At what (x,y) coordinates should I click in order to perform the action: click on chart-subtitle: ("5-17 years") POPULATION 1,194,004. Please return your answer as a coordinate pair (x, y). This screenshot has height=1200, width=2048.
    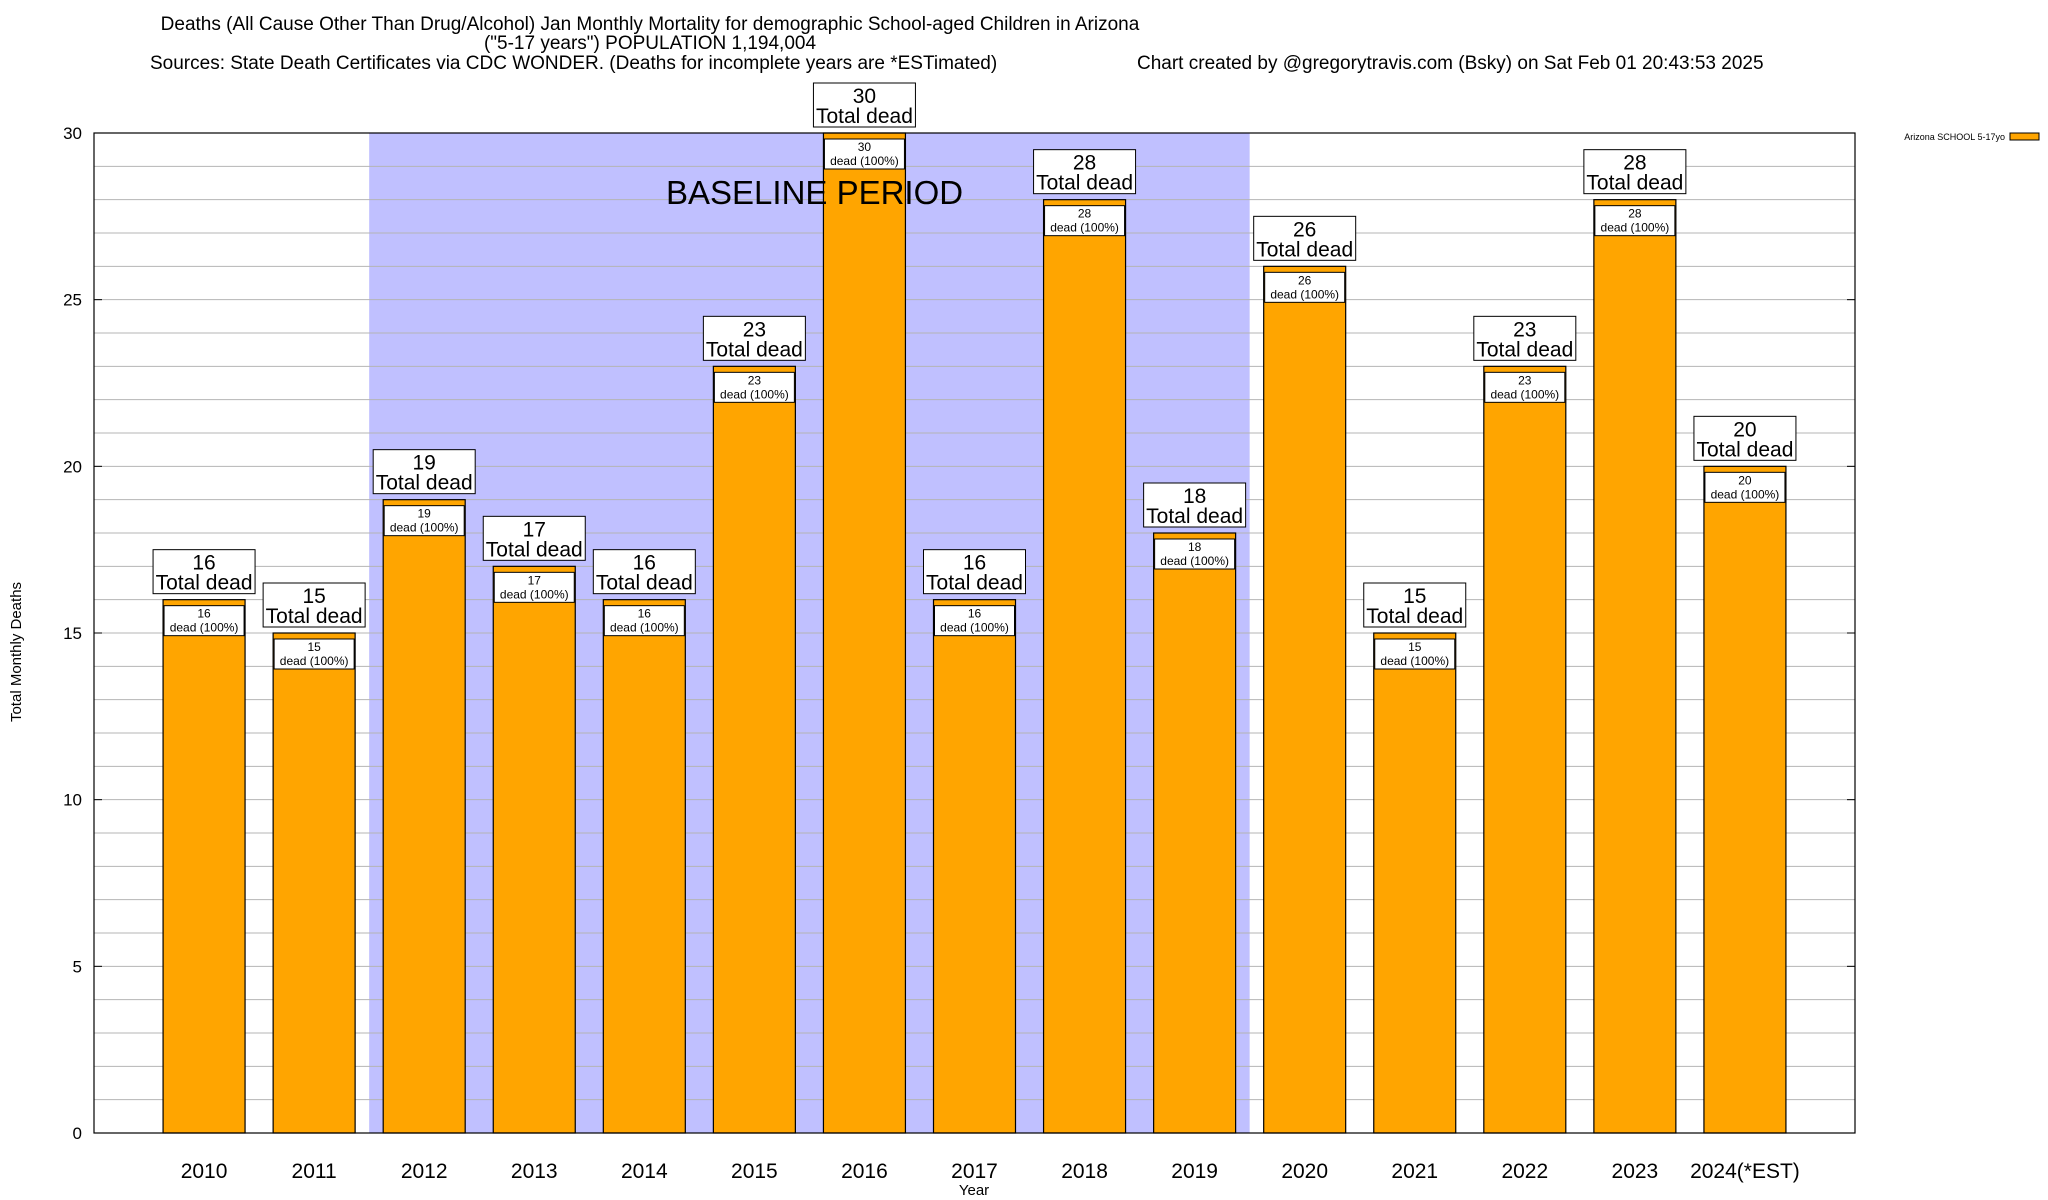
    Looking at the image, I should click on (650, 43).